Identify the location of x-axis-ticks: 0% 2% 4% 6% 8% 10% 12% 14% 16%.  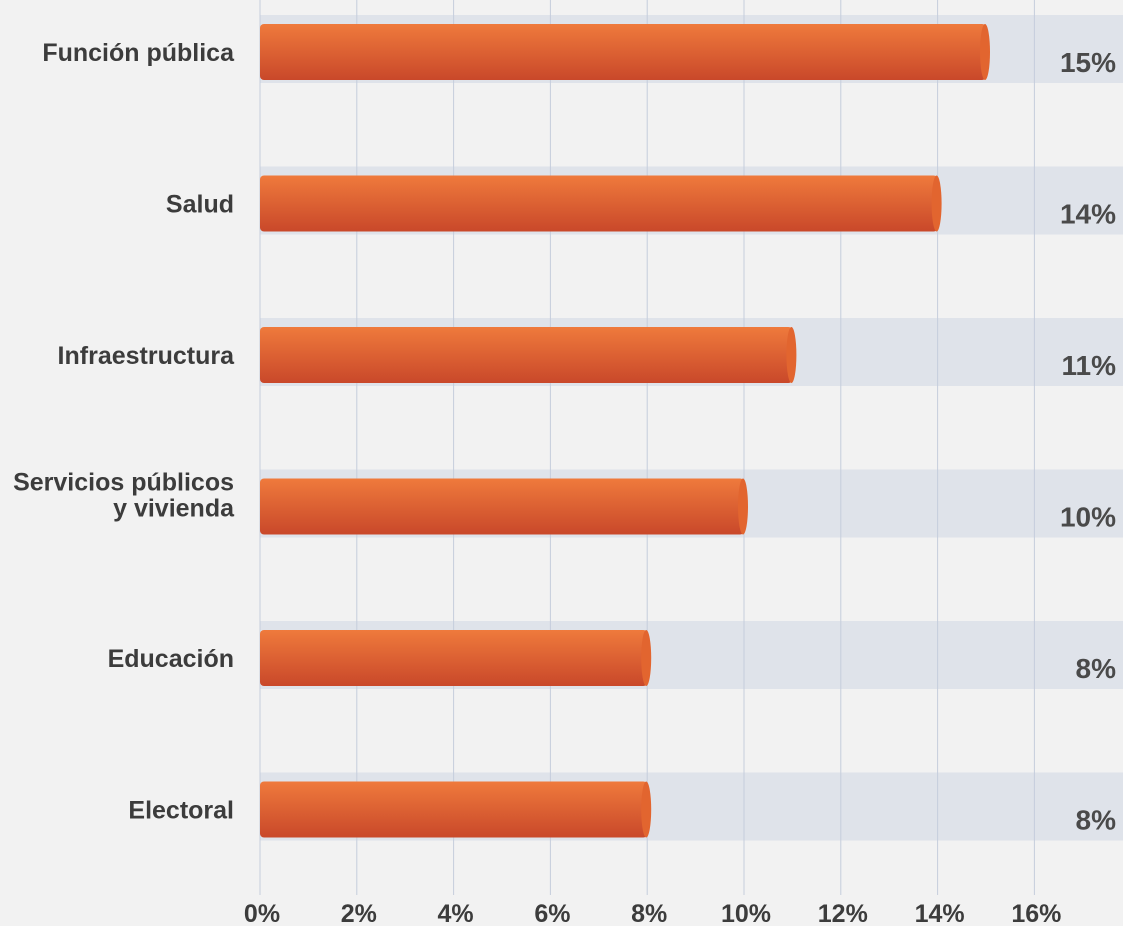
(652, 913).